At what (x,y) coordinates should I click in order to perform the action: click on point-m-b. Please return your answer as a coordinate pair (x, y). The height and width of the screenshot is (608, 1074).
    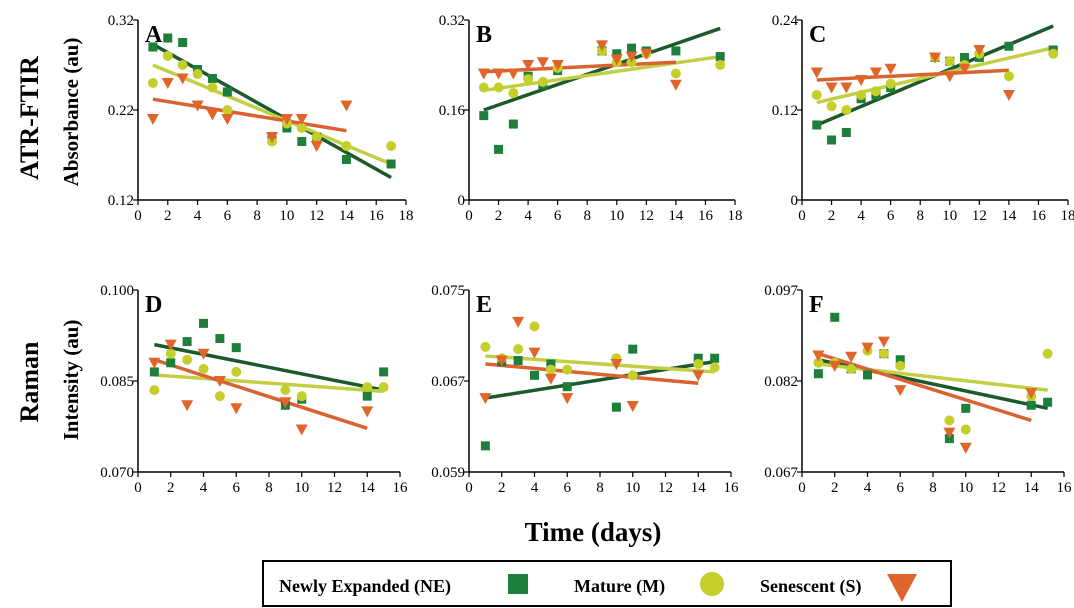
    Looking at the image, I should click on (528, 79).